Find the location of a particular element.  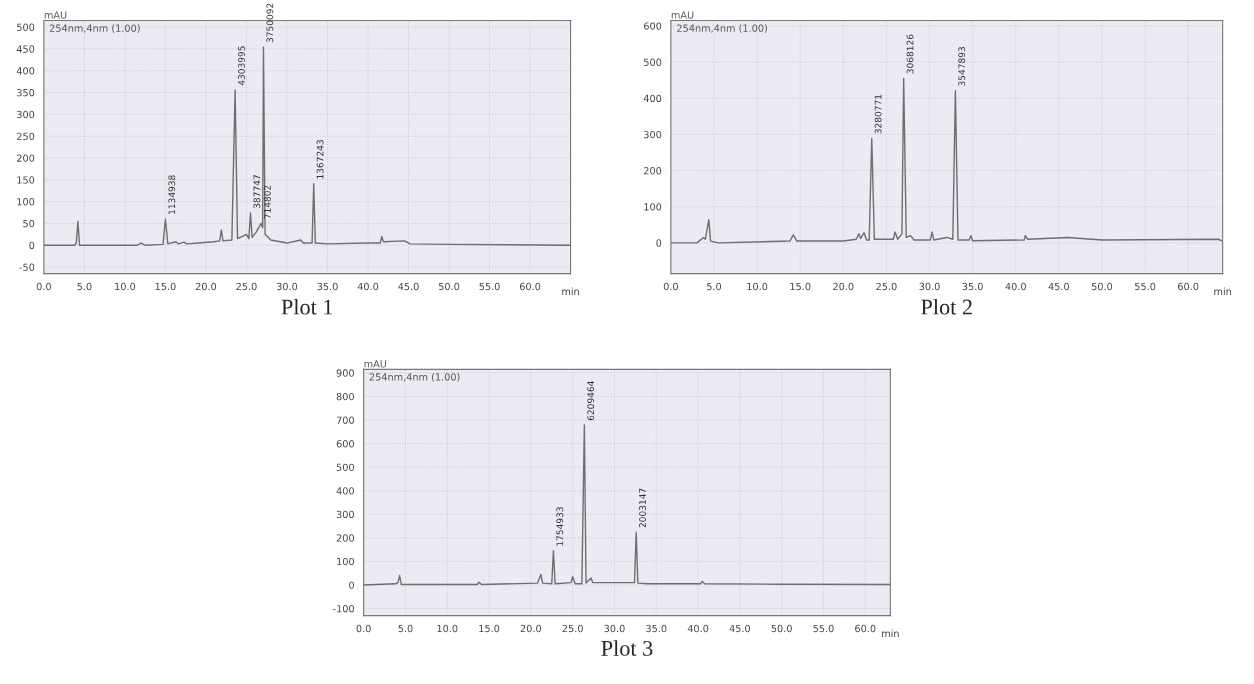

annotation: 3068126 is located at coordinates (910, 54).